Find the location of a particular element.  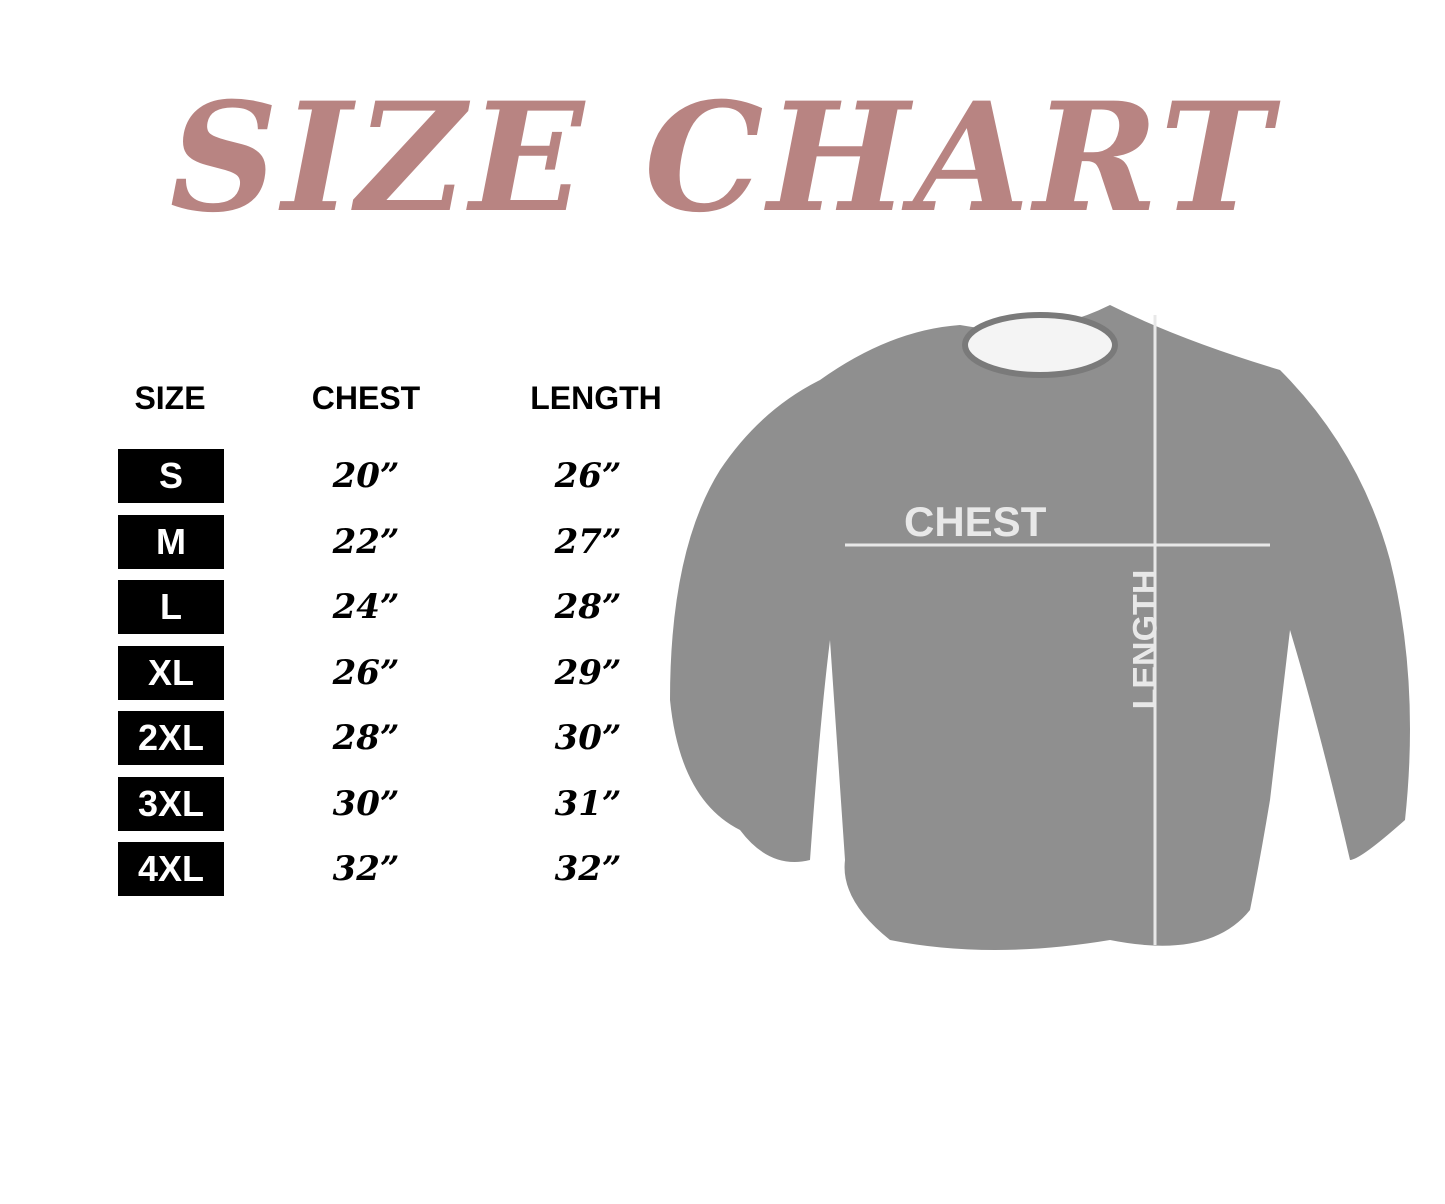

header-length: LENGTH is located at coordinates (596, 398).